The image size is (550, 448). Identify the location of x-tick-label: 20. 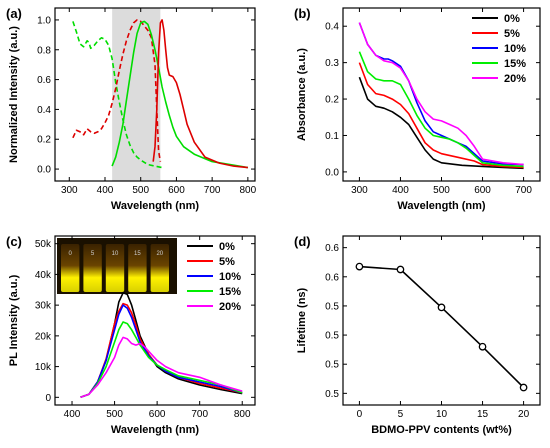
(524, 414).